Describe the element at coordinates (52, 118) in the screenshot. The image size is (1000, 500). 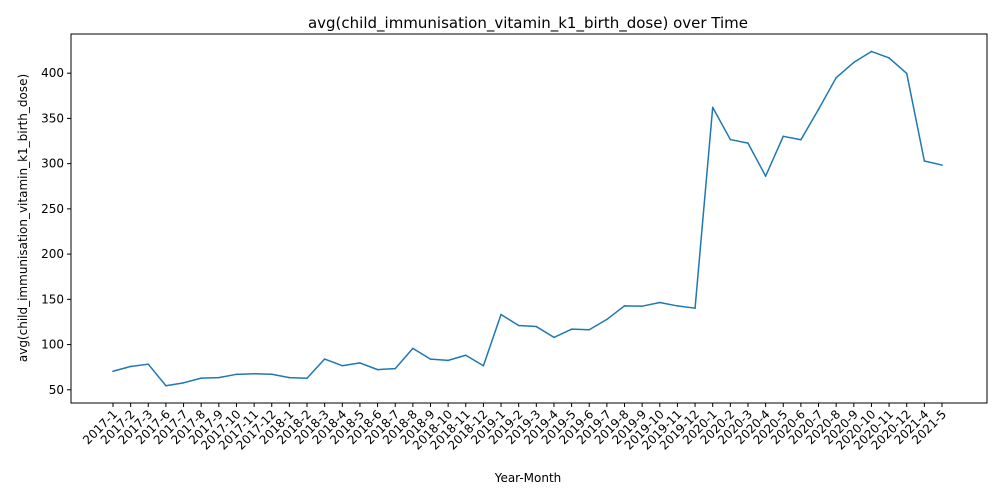
I see `y-tick-label: 350` at that location.